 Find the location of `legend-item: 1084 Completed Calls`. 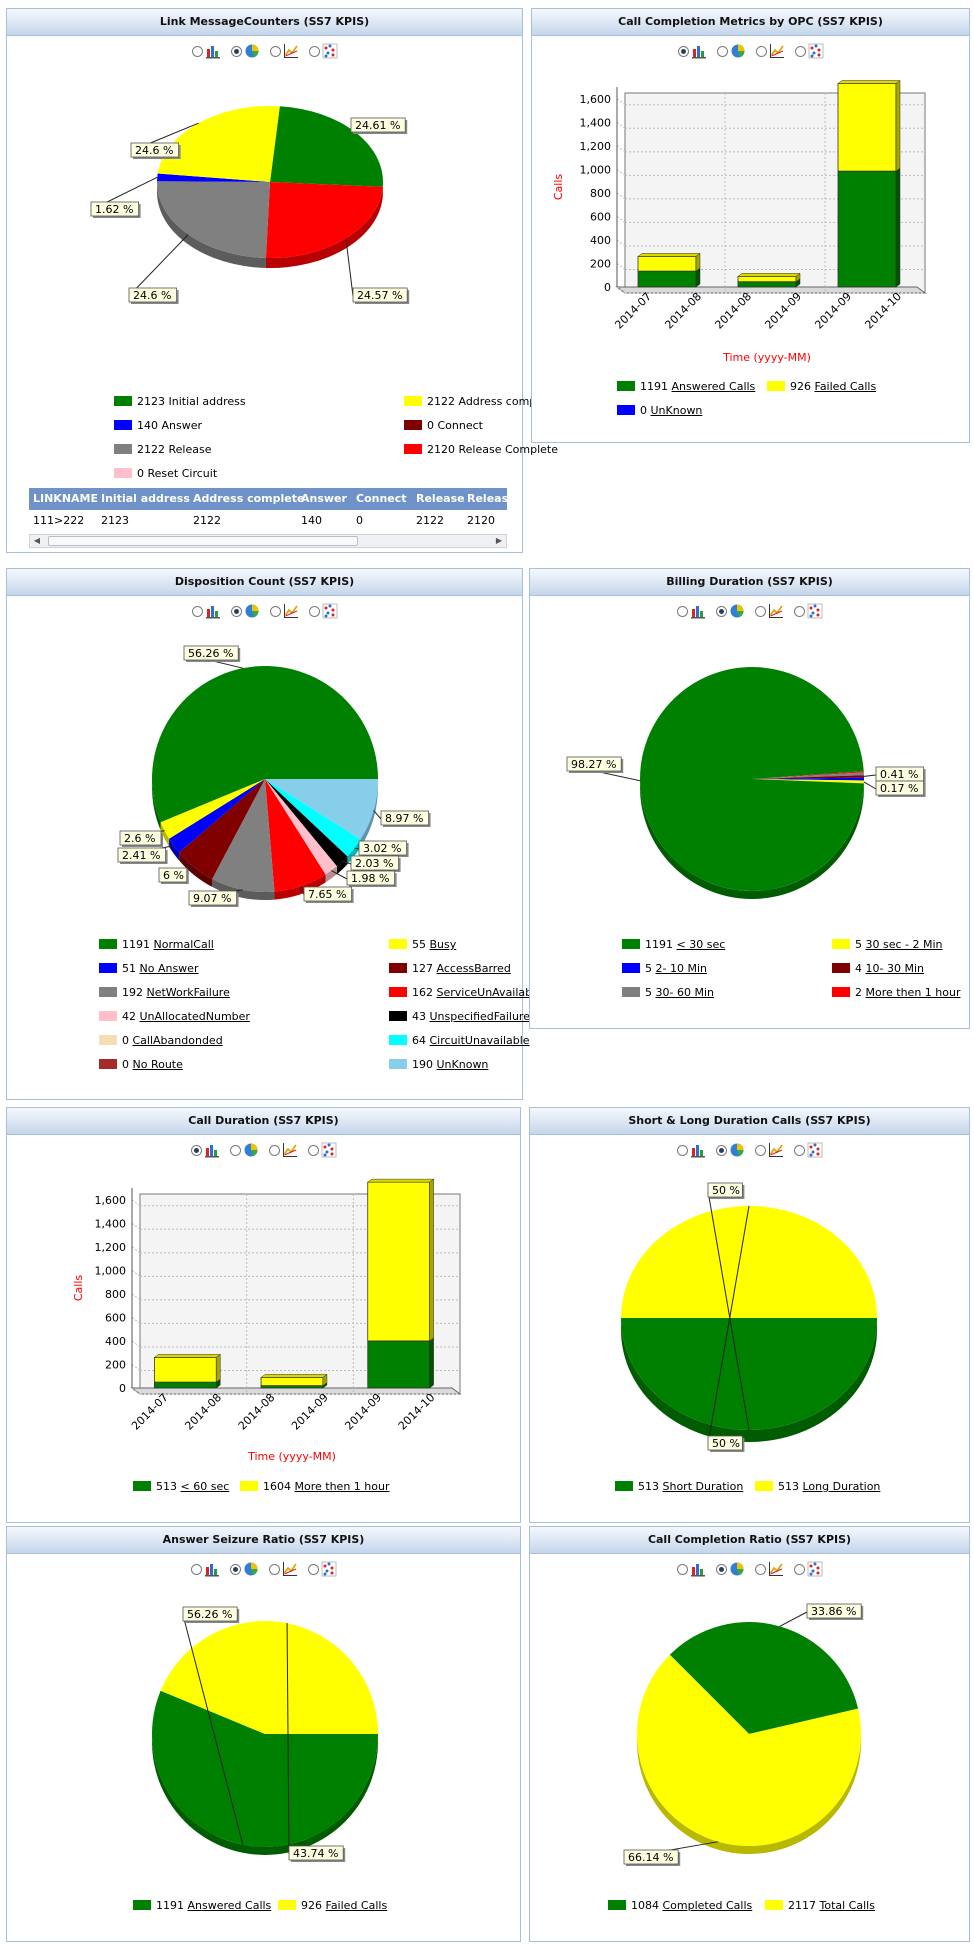

legend-item: 1084 Completed Calls is located at coordinates (680, 1906).